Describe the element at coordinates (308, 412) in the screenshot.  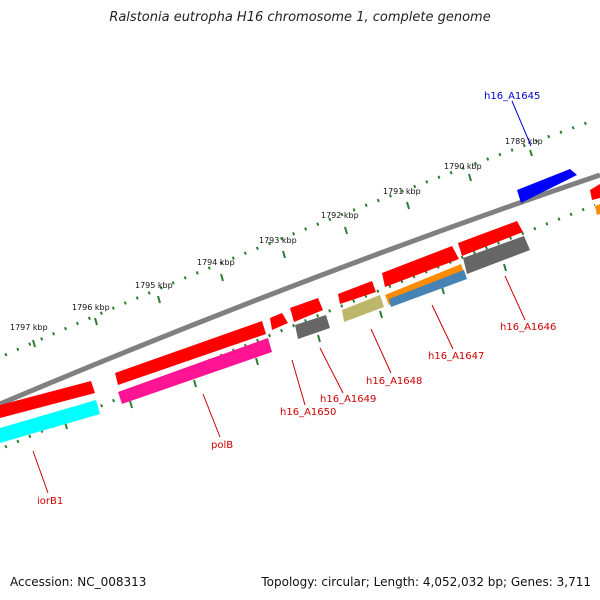
I see `label-h16-A1650: h16_A1650` at that location.